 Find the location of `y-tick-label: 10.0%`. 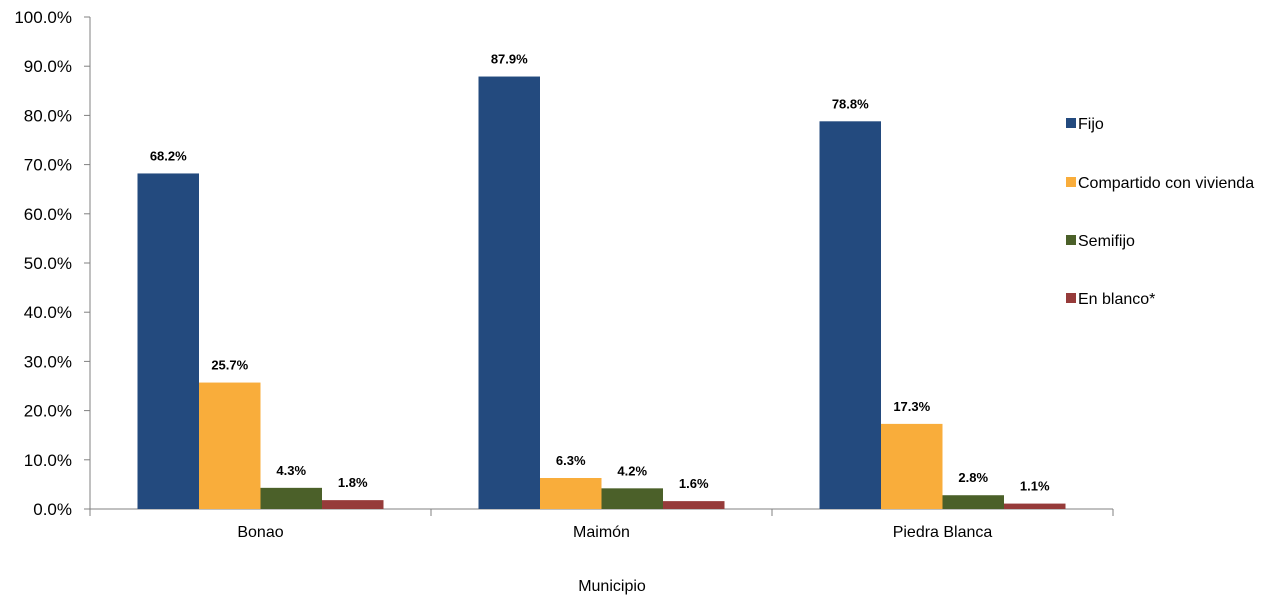

y-tick-label: 10.0% is located at coordinates (48, 460).